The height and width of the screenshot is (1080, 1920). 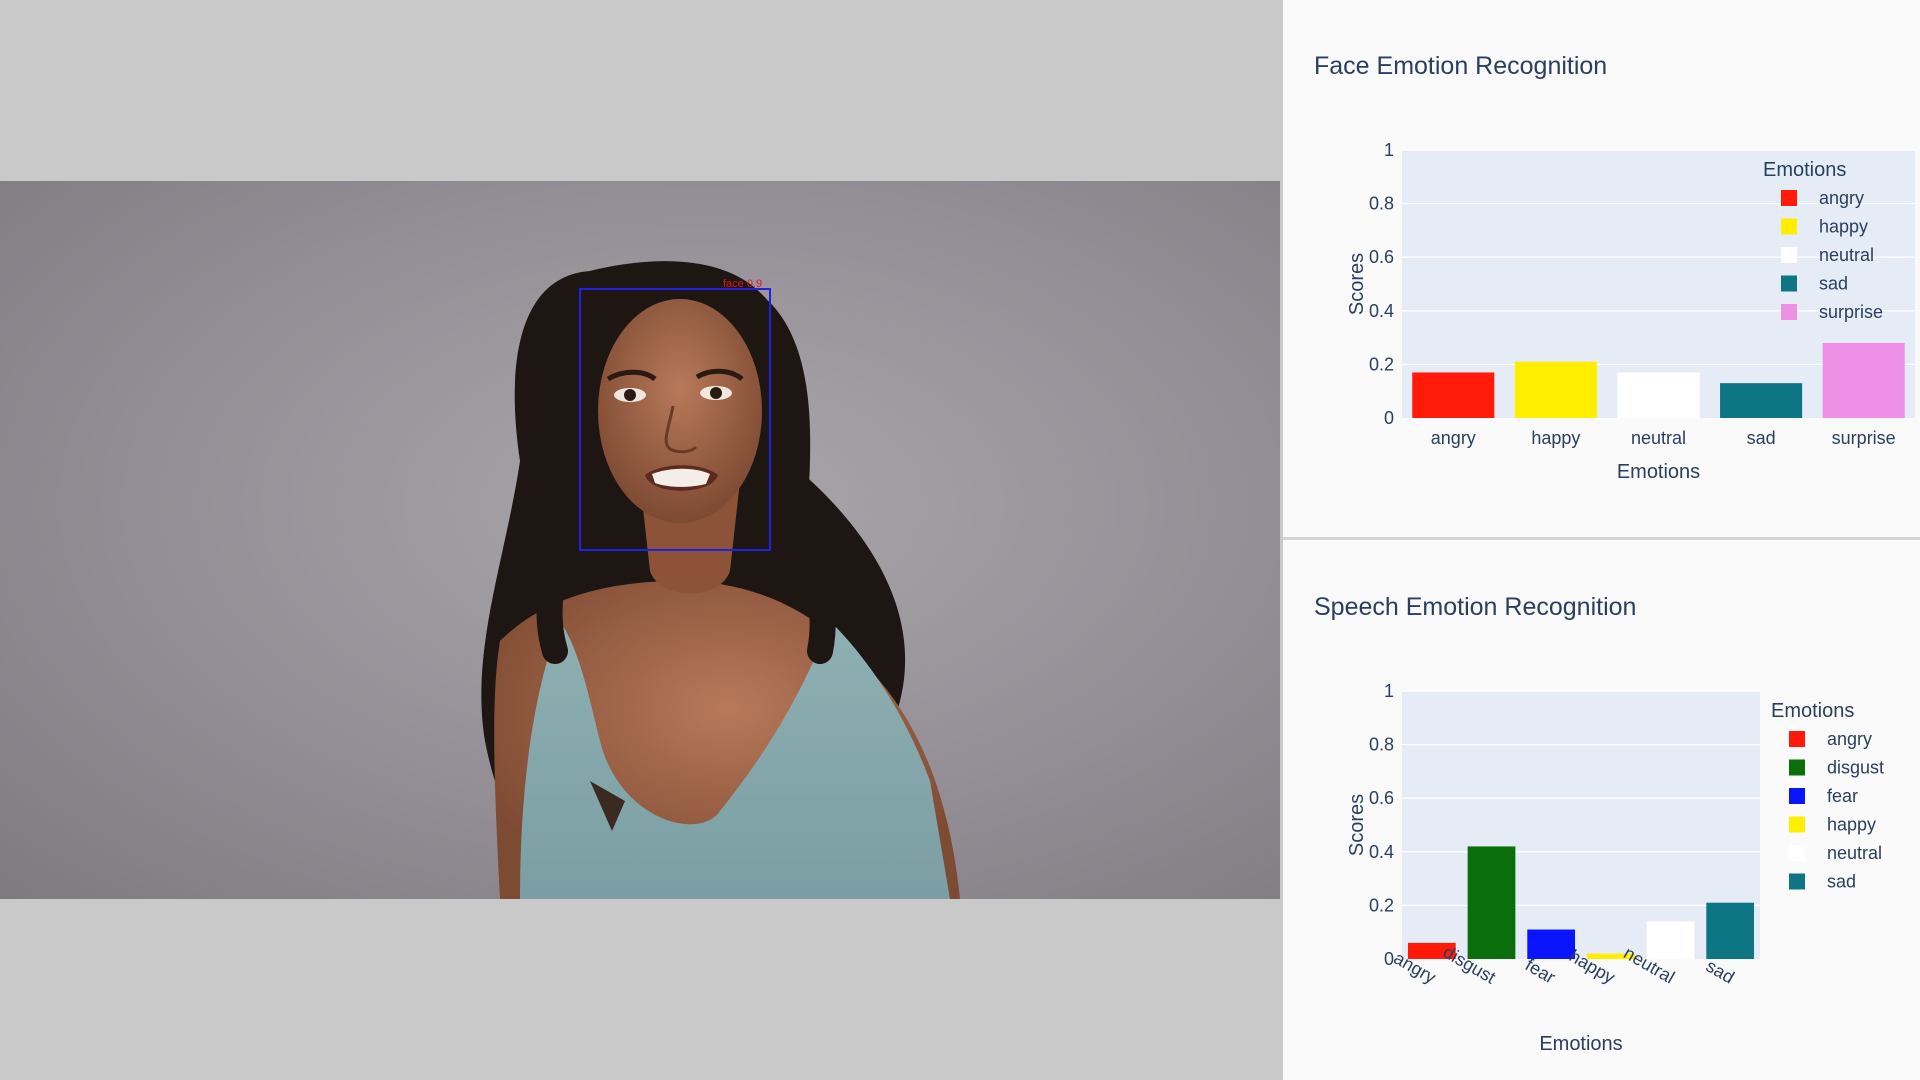 What do you see at coordinates (1720, 972) in the screenshot?
I see `speech-x-tick-label-sad: sad` at bounding box center [1720, 972].